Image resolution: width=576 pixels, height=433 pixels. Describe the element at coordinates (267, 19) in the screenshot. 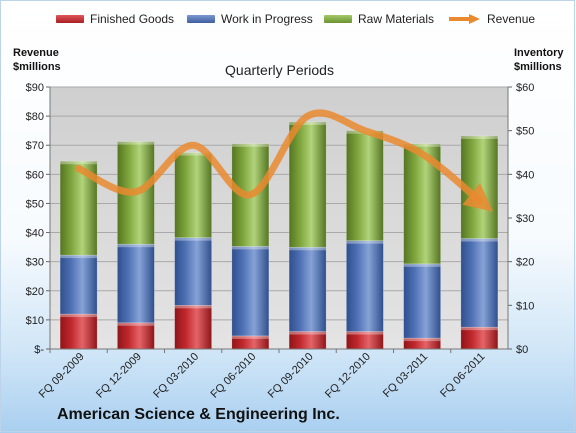

I see `legend-label-work-in-progress: Work in Progress` at that location.